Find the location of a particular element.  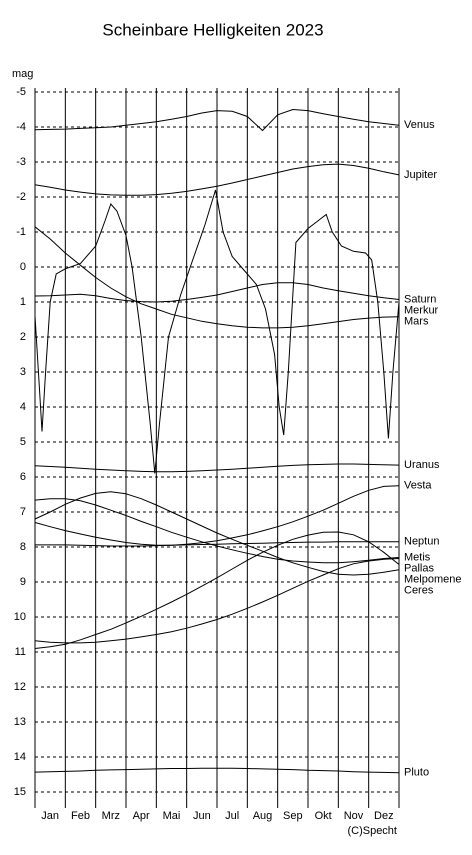

legend-label: Pluto is located at coordinates (416, 773).